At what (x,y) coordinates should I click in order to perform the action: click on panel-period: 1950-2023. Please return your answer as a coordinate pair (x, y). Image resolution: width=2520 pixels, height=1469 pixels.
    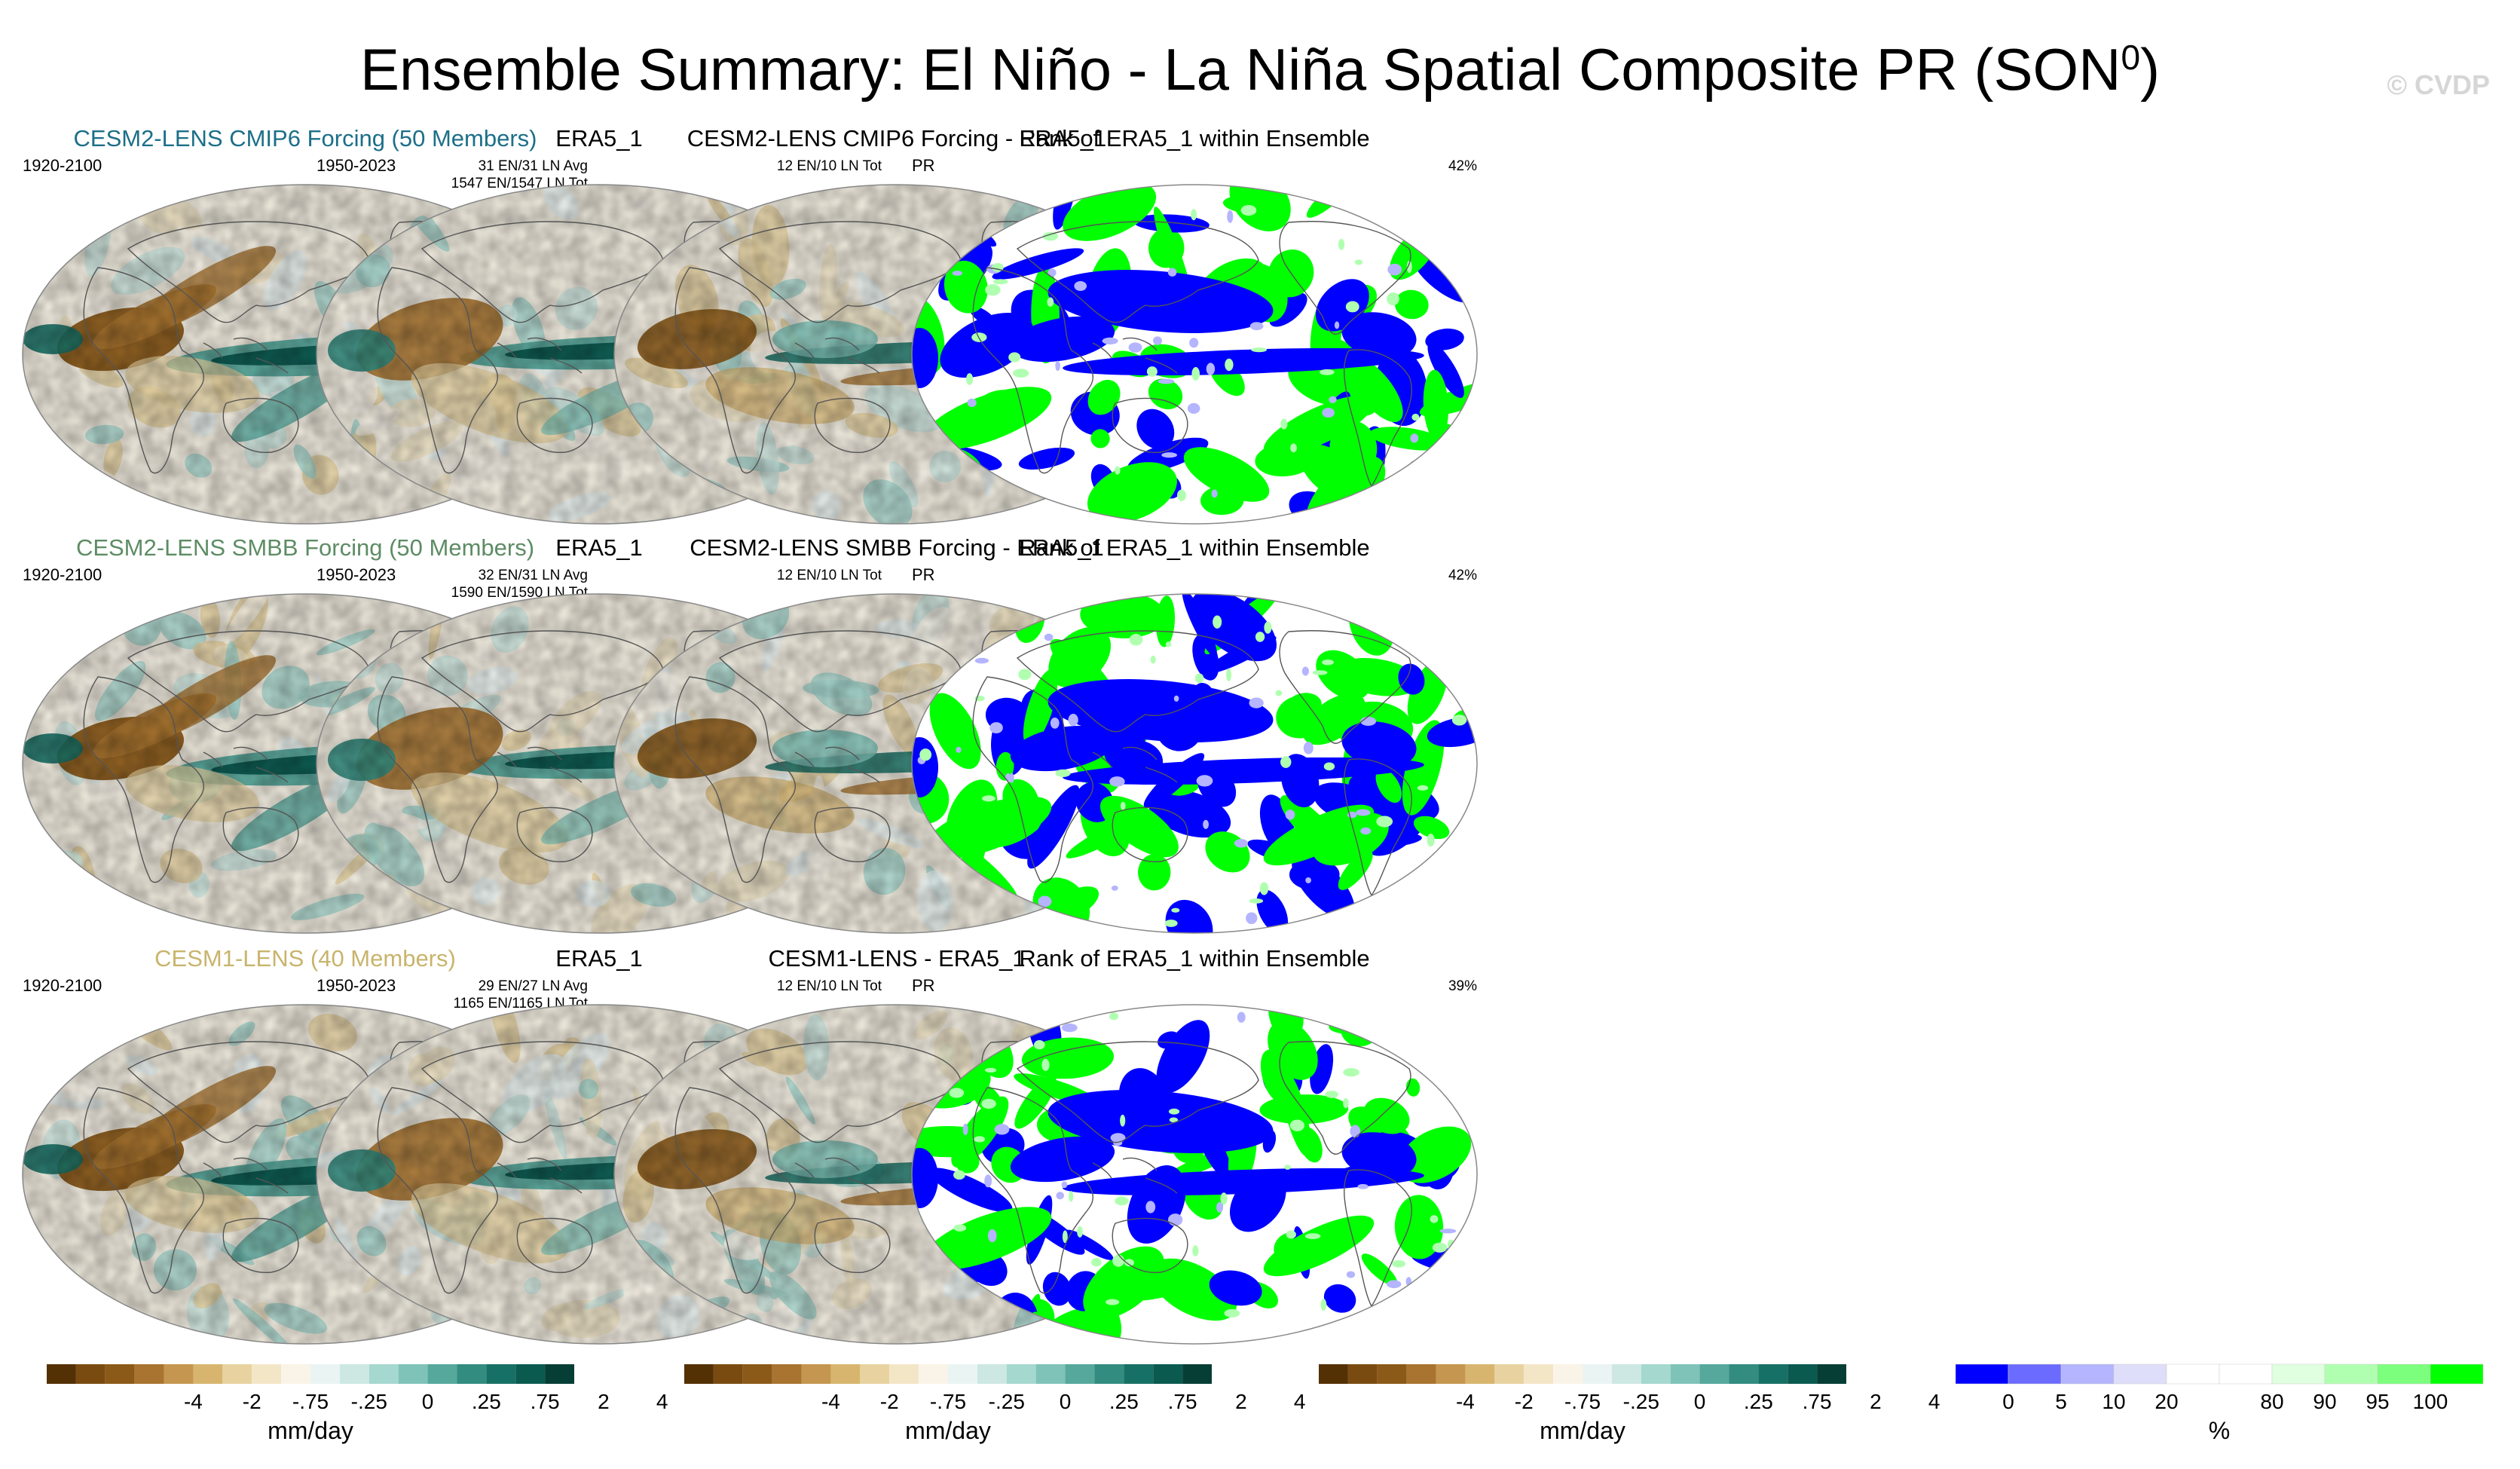
    Looking at the image, I should click on (356, 165).